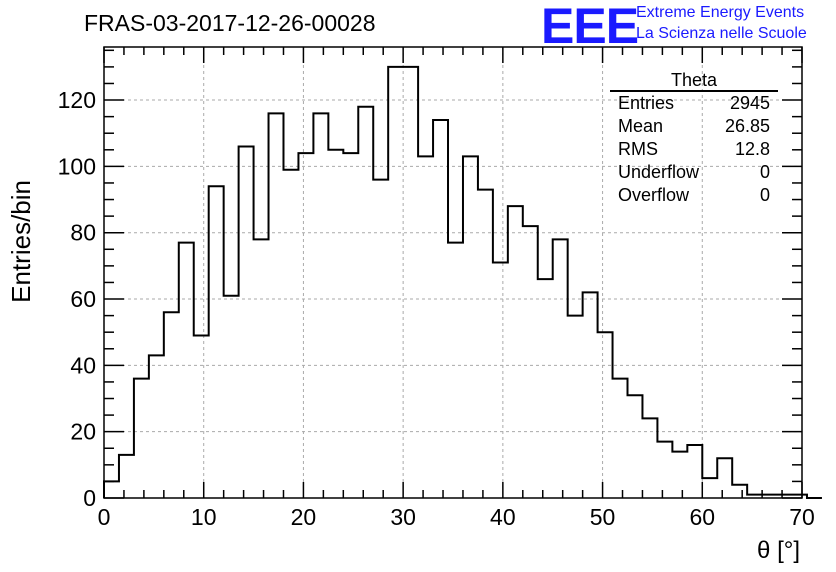 The height and width of the screenshot is (572, 836). What do you see at coordinates (752, 149) in the screenshot?
I see `stats-value: 12.8` at bounding box center [752, 149].